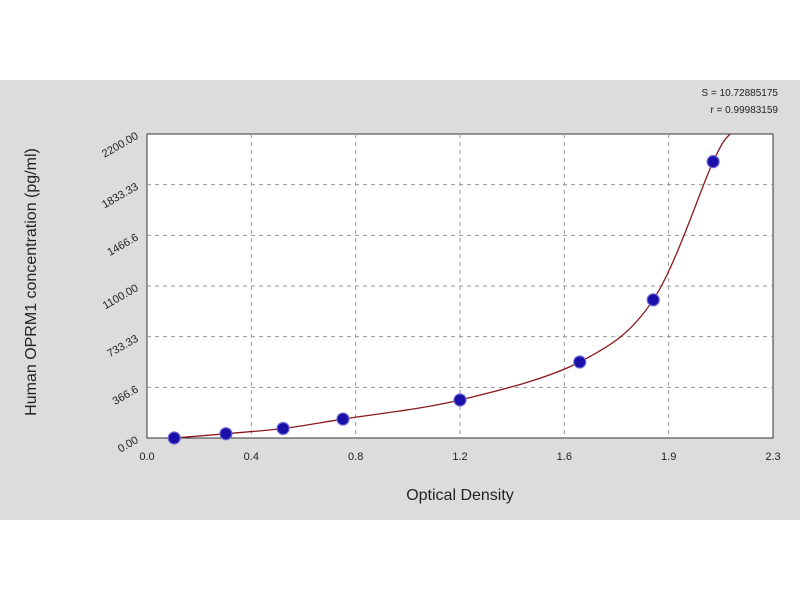 Image resolution: width=800 pixels, height=600 pixels. Describe the element at coordinates (122, 245) in the screenshot. I see `y-tick-label: 1466.6` at that location.